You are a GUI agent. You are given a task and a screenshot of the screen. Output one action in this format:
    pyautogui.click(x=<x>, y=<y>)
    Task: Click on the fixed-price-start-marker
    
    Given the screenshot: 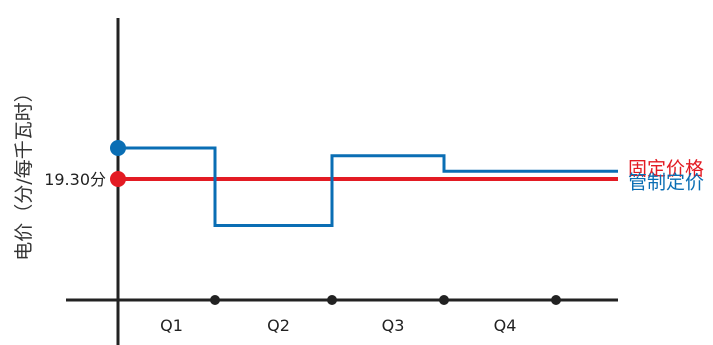 What is the action you would take?
    pyautogui.click(x=118, y=179)
    